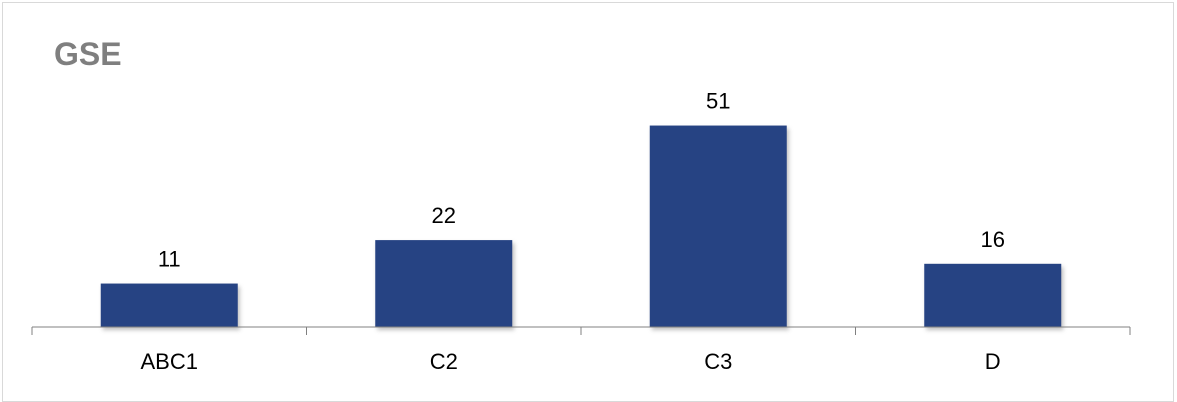 This screenshot has width=1177, height=402. What do you see at coordinates (88, 54) in the screenshot?
I see `chart-title: GSE` at bounding box center [88, 54].